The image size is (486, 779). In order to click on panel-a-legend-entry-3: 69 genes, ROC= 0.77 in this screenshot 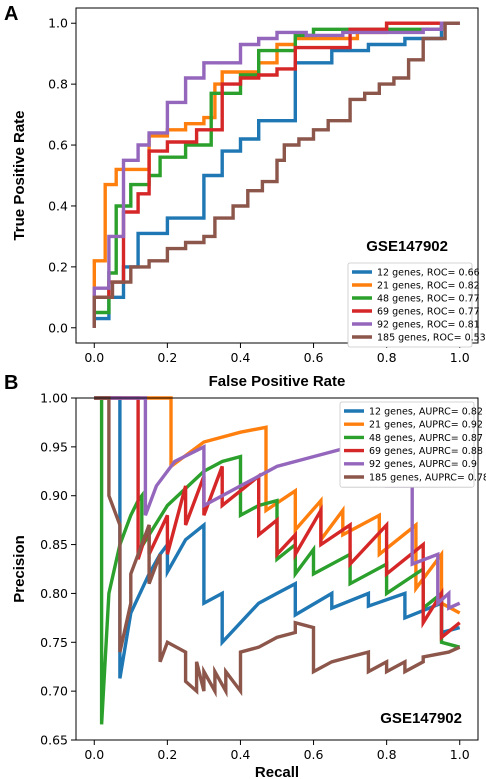, I will do `click(428, 311)`.